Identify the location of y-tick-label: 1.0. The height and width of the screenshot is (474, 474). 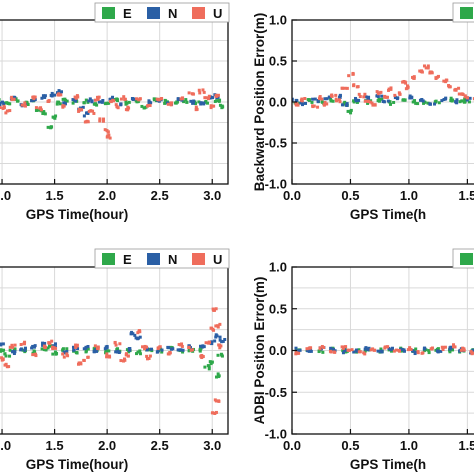
(278, 267).